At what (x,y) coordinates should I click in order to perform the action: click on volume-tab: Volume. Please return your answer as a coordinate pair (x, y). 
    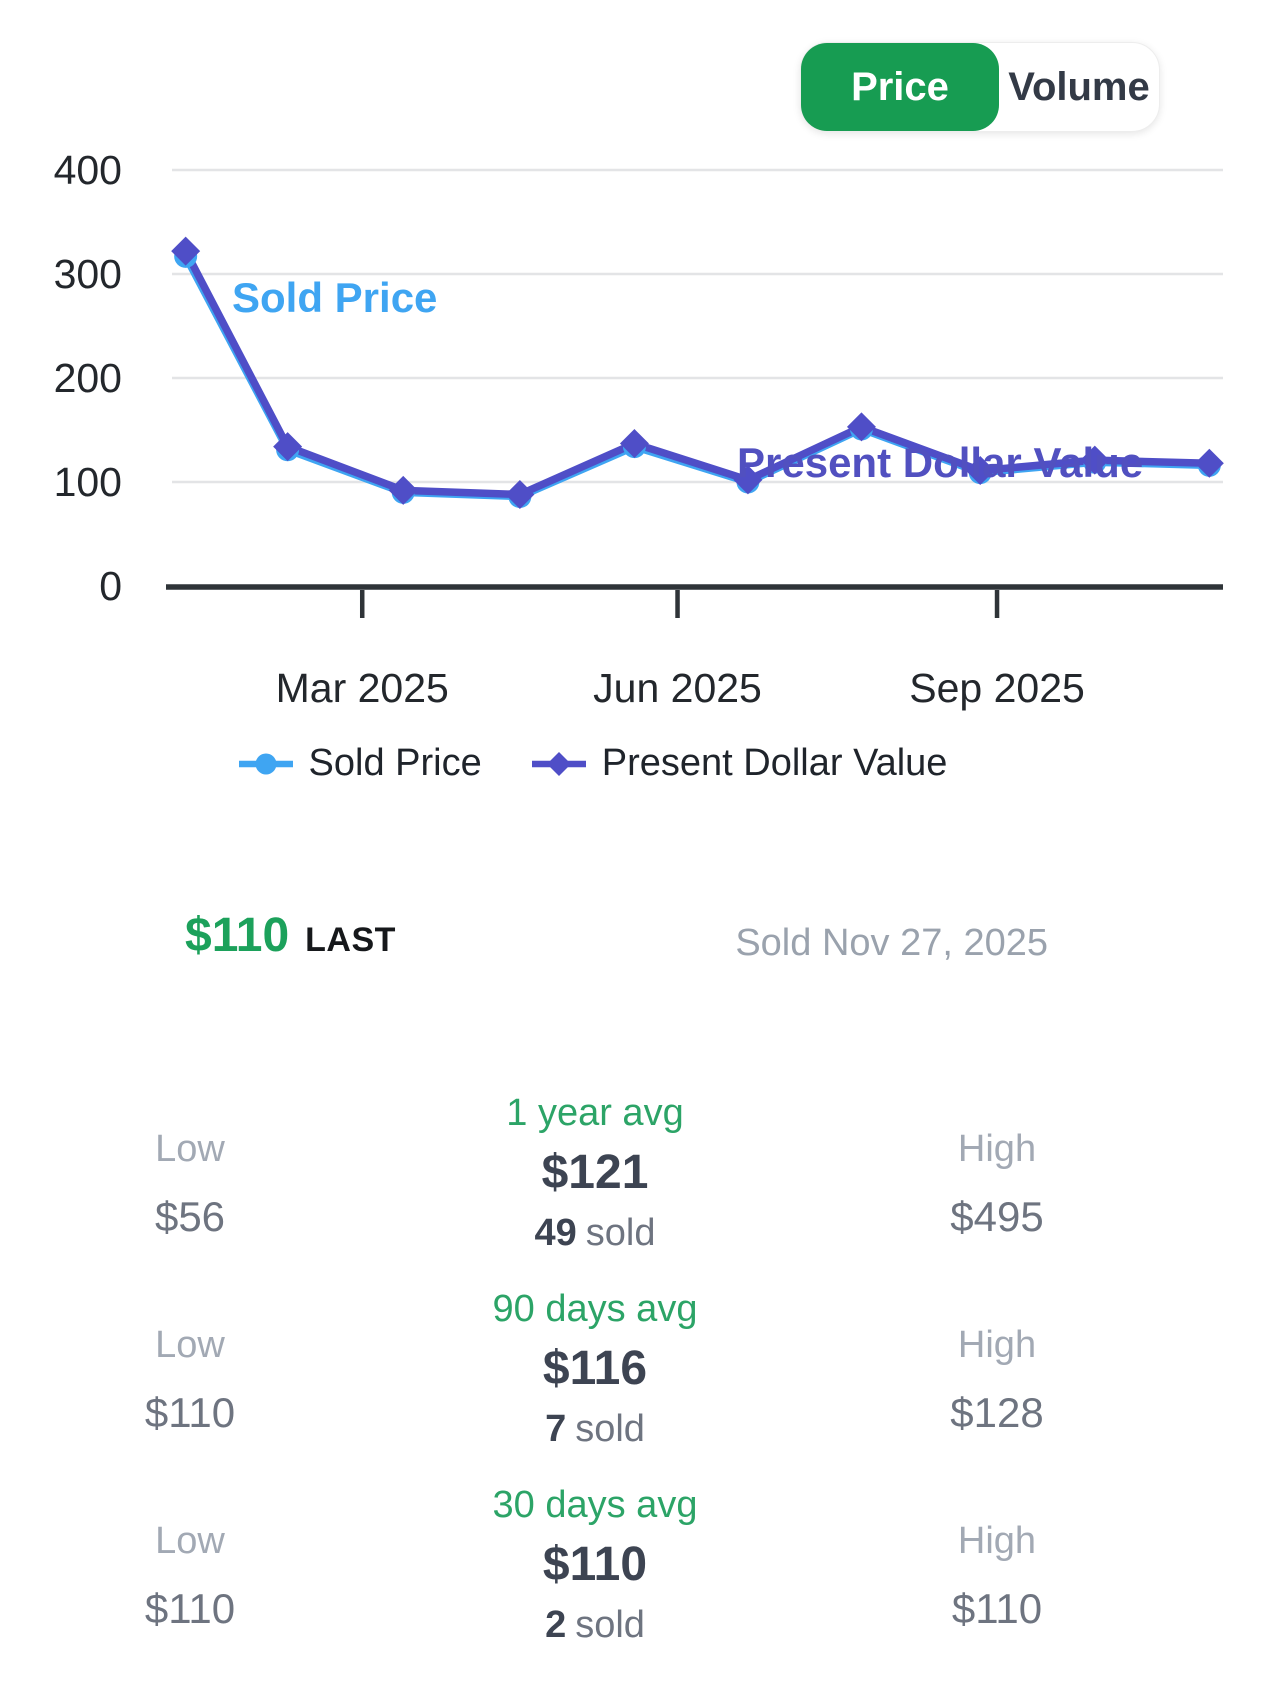
    Looking at the image, I should click on (1079, 87).